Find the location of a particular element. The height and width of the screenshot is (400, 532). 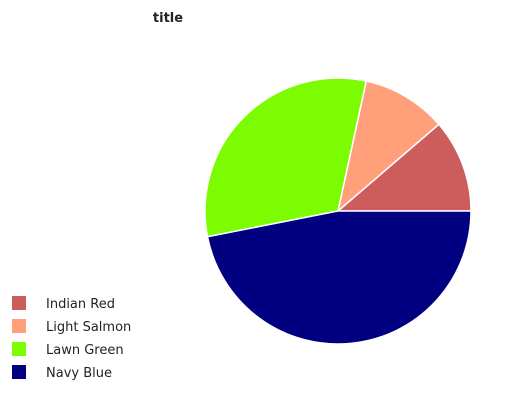

legend-swatch-navy-blue is located at coordinates (19, 372).